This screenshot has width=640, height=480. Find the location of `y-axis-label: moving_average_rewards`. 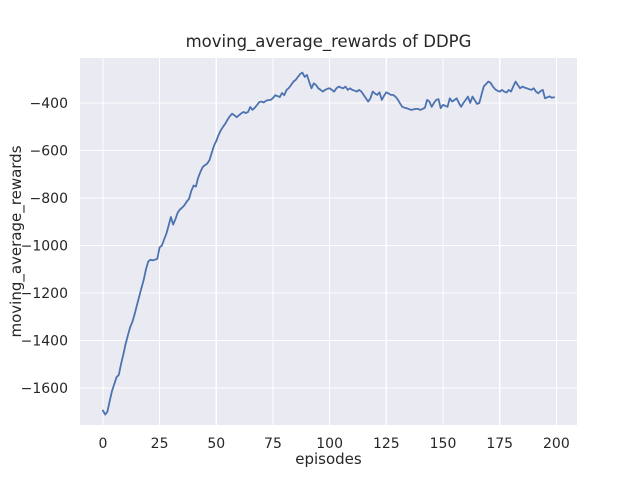

y-axis-label: moving_average_rewards is located at coordinates (16, 241).